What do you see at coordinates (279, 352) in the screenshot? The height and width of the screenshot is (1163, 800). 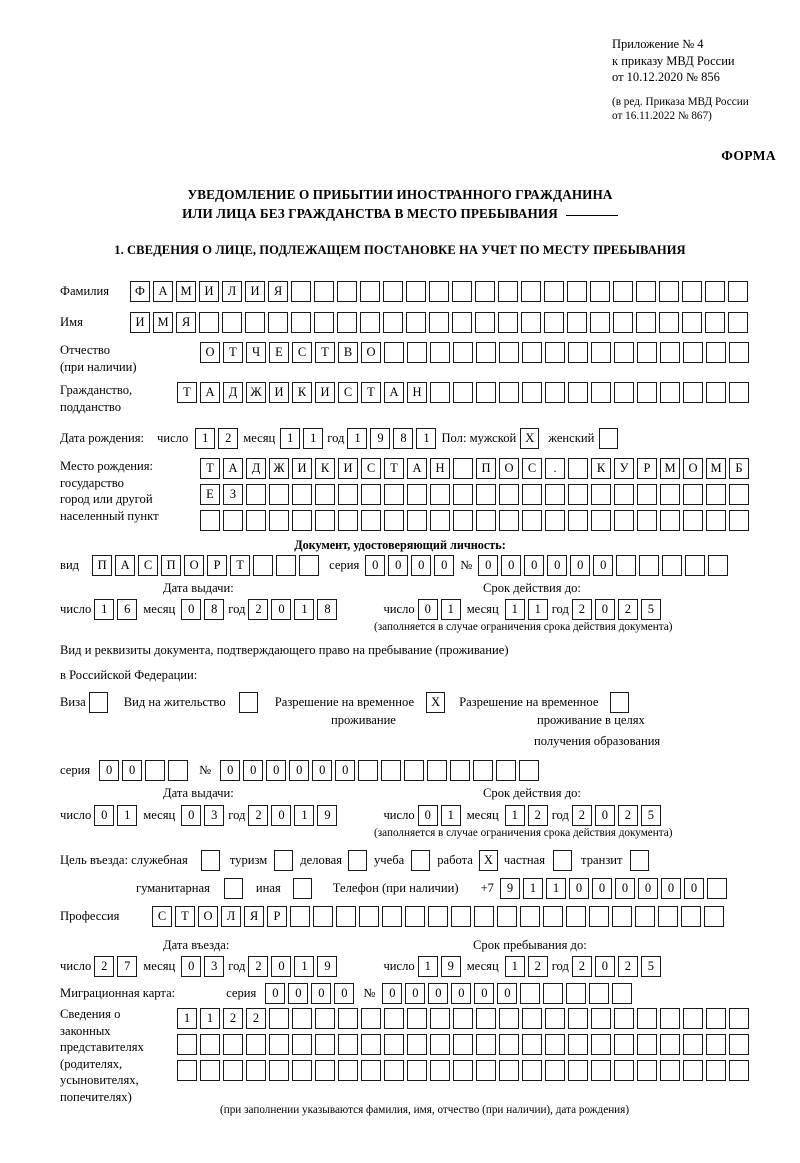 I see `char-box: Е` at bounding box center [279, 352].